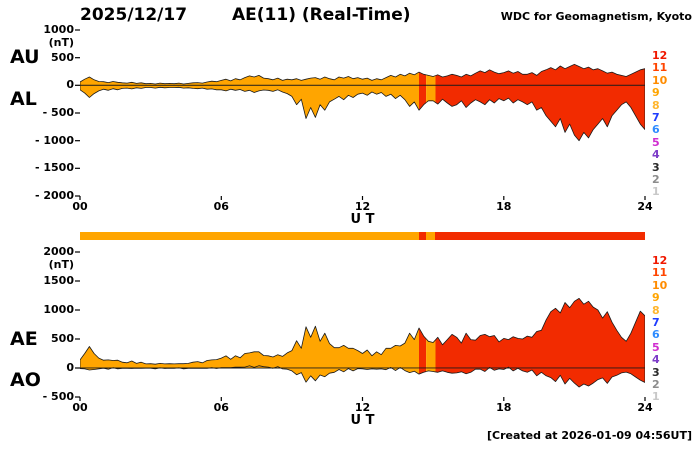 The height and width of the screenshot is (450, 700). What do you see at coordinates (362, 219) in the screenshot?
I see `ut-label-top: U T` at bounding box center [362, 219].